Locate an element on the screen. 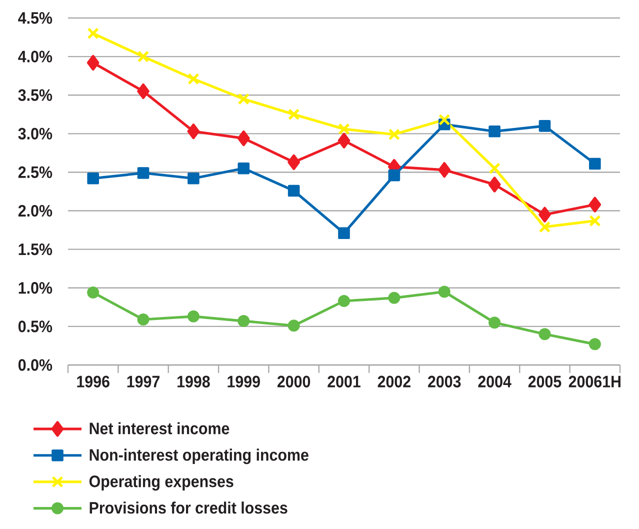 The width and height of the screenshot is (639, 529). x-tick-label: 1999 is located at coordinates (244, 382).